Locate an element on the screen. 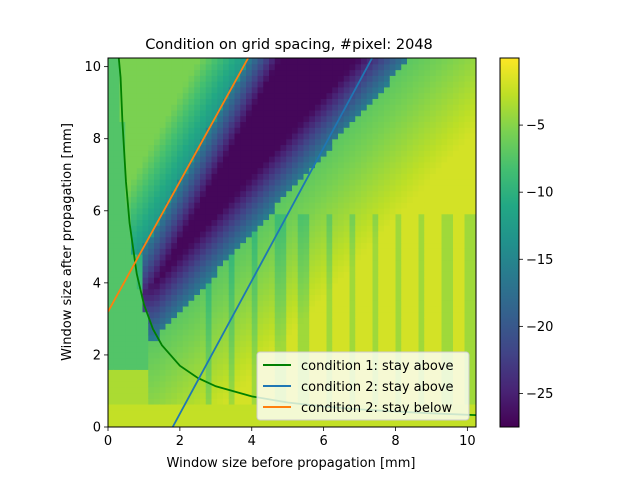 The height and width of the screenshot is (485, 640). x-tick-label: 6 is located at coordinates (323, 441).